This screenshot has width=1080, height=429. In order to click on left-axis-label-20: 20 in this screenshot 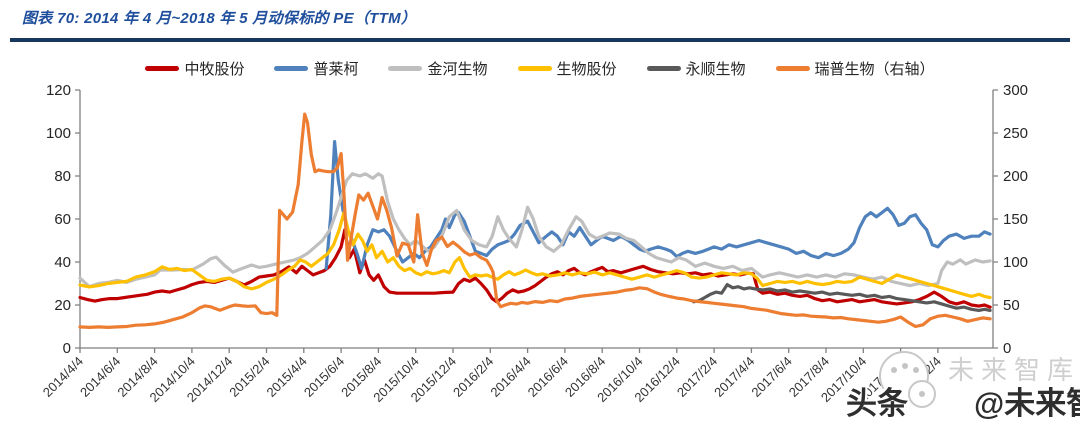, I will do `click(62, 305)`.